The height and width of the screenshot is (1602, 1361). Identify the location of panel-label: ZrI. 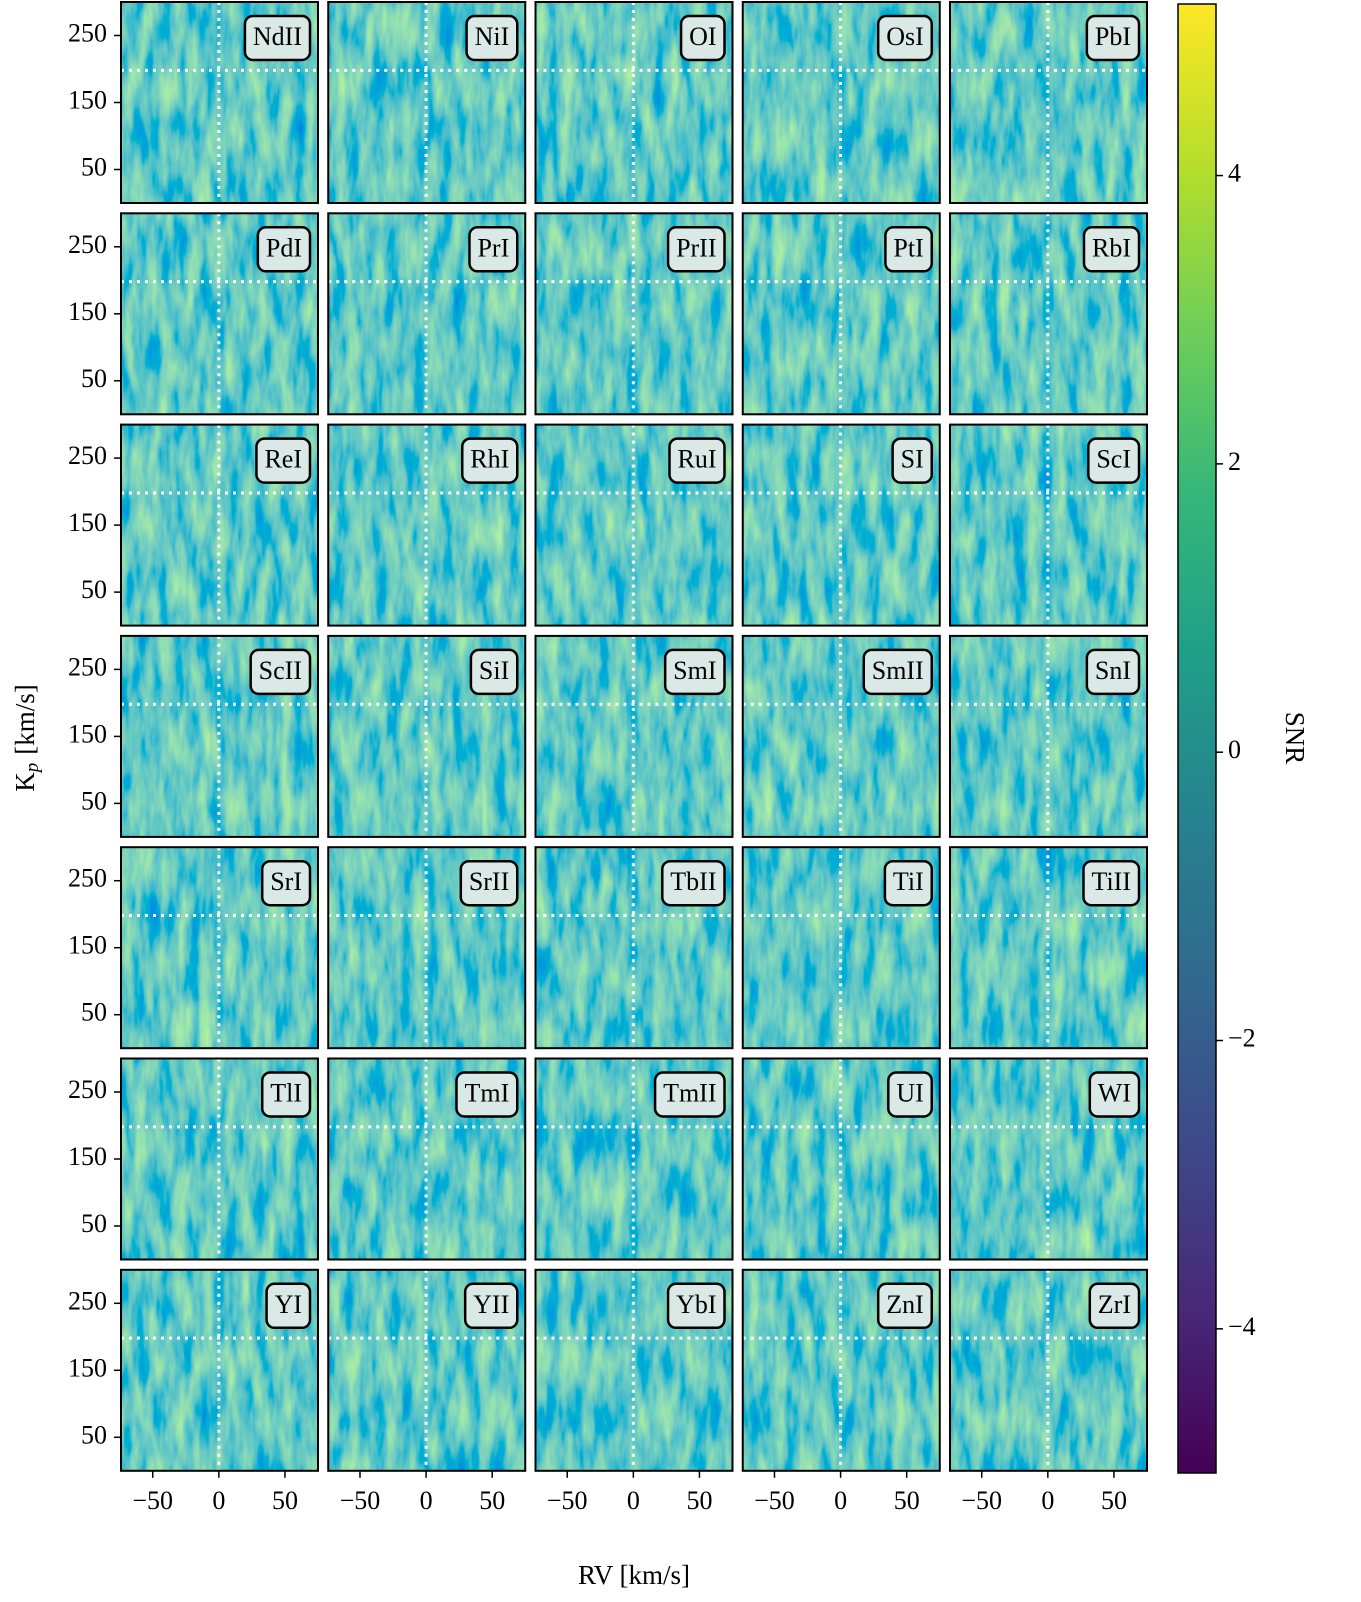
(1114, 1304).